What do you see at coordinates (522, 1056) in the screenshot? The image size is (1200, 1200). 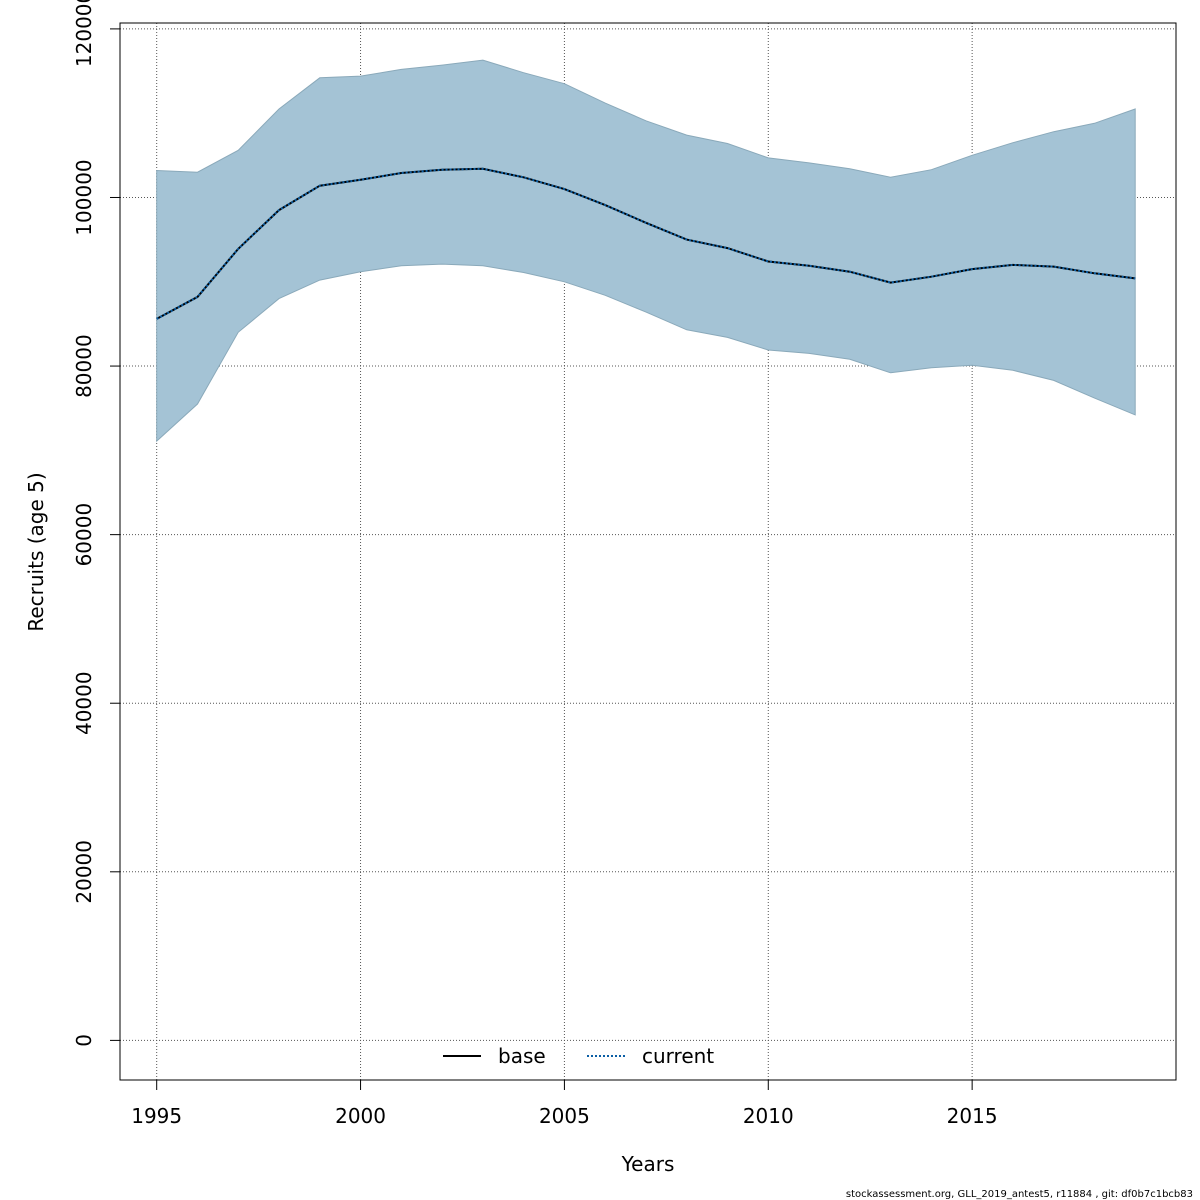 I see `legend-label-base: base` at bounding box center [522, 1056].